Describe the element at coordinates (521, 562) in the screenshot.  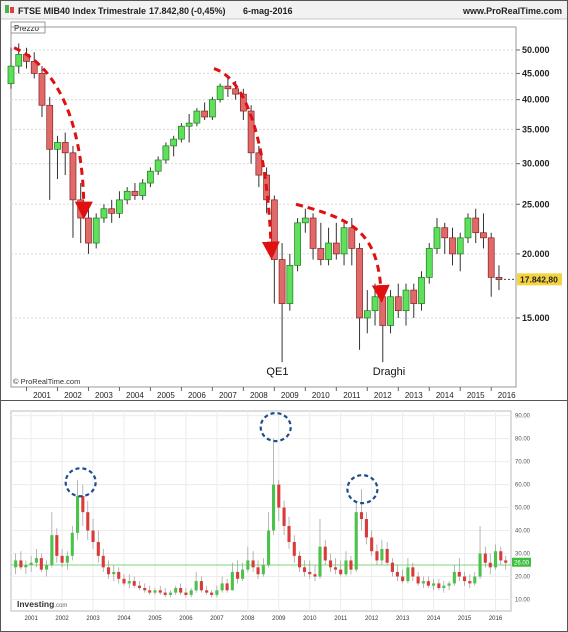
I see `current-value-tag` at that location.